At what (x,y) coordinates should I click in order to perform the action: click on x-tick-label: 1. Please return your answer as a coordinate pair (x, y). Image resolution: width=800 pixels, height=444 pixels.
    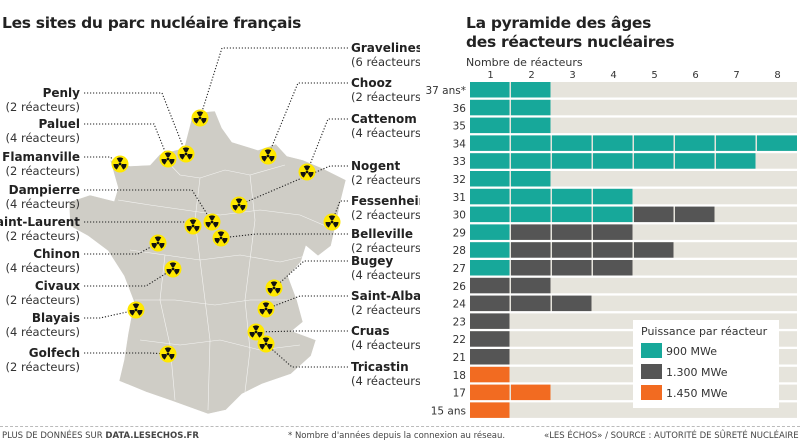
    Looking at the image, I should click on (490, 75).